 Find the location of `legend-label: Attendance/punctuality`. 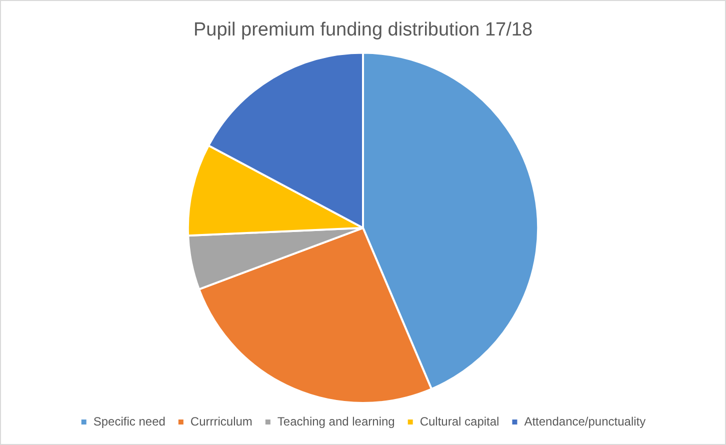

legend-label: Attendance/punctuality is located at coordinates (585, 421).